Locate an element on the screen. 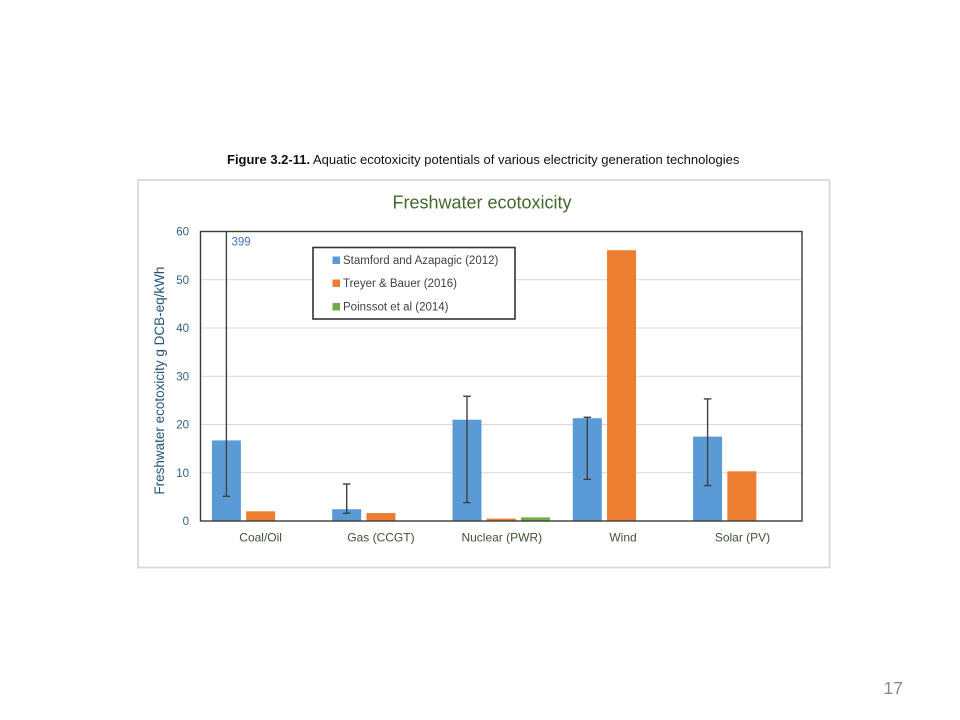 Image resolution: width=960 pixels, height=720 pixels. svg-text: Treyer & Bauer (2016) is located at coordinates (400, 284).